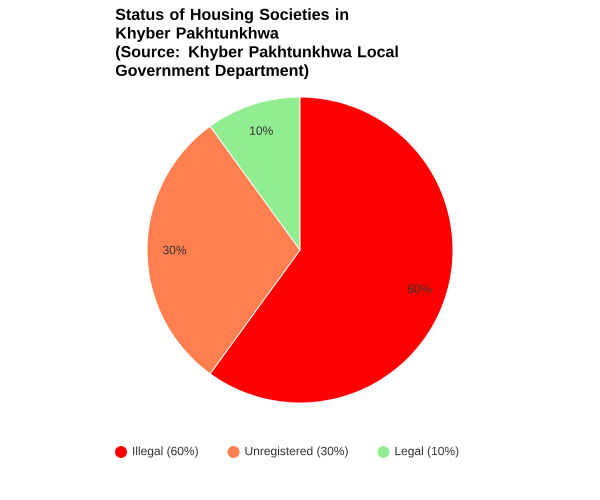 This screenshot has height=500, width=600. I want to click on data-label: 60%, so click(419, 289).